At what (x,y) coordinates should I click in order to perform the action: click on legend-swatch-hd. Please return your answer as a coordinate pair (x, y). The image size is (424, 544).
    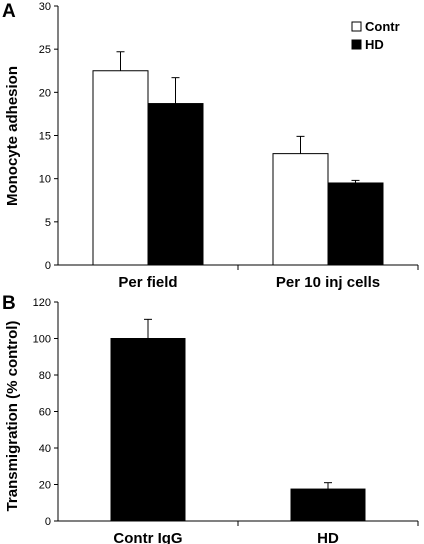
    Looking at the image, I should click on (356, 44).